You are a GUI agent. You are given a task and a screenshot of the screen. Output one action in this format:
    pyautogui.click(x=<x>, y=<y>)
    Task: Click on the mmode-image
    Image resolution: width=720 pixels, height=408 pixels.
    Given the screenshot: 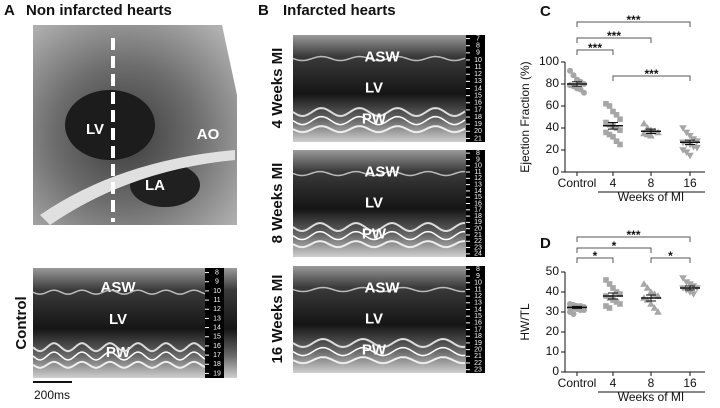 What is the action you would take?
    pyautogui.click(x=389, y=319)
    